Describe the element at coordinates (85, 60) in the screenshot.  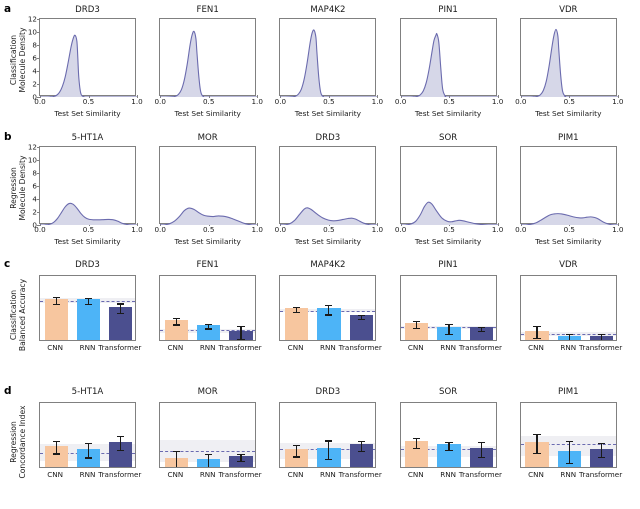
I see `kde-plot-a-0: 0 2 4 6 8 10 12 0.0 0.5 1.0` at that location.